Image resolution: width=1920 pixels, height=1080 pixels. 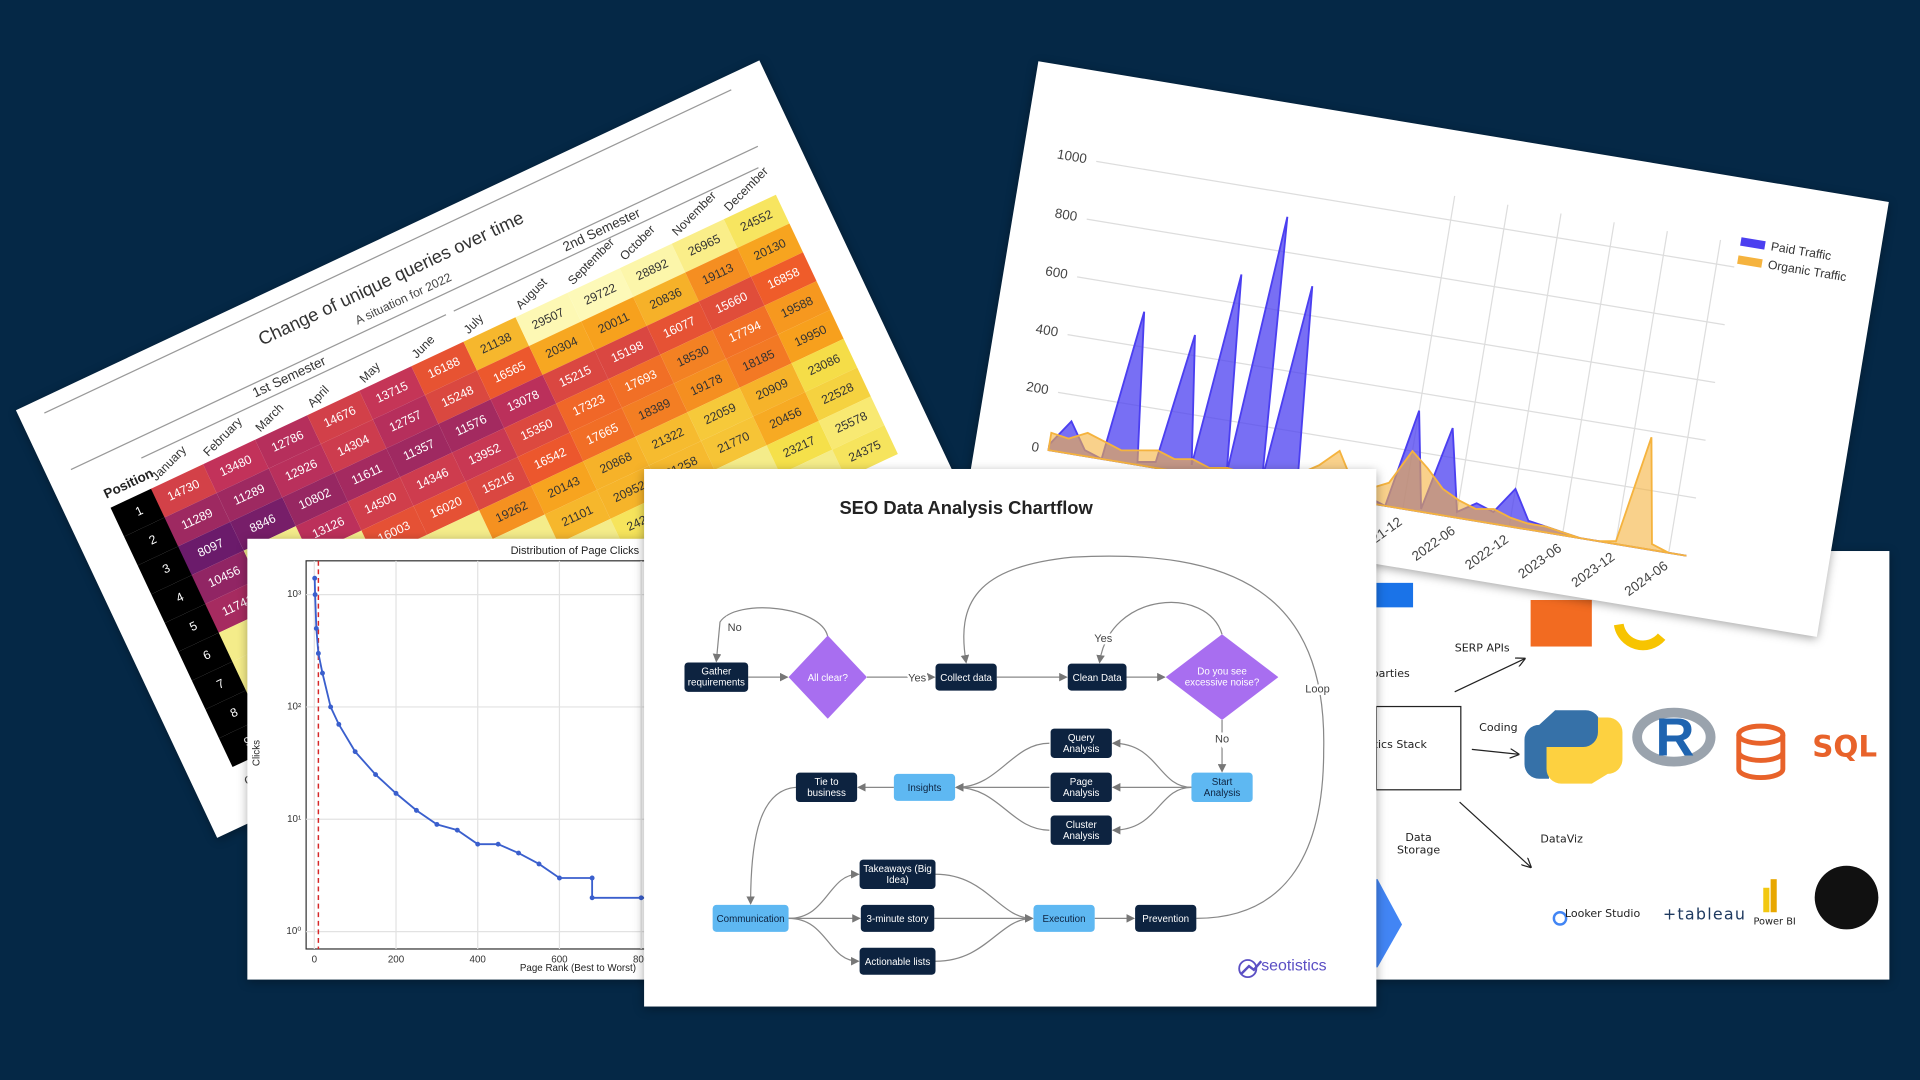 I want to click on tool-label: SQL, so click(x=1845, y=747).